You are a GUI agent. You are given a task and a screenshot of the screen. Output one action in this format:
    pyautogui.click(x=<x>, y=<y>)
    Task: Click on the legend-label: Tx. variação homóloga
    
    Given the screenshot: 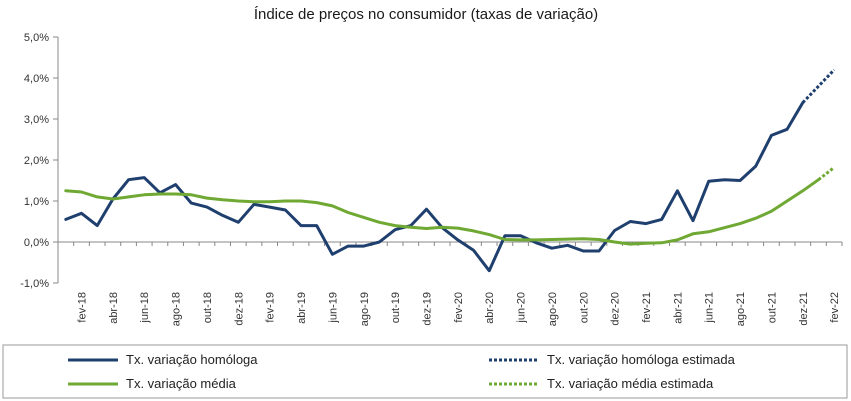 What is the action you would take?
    pyautogui.click(x=192, y=359)
    